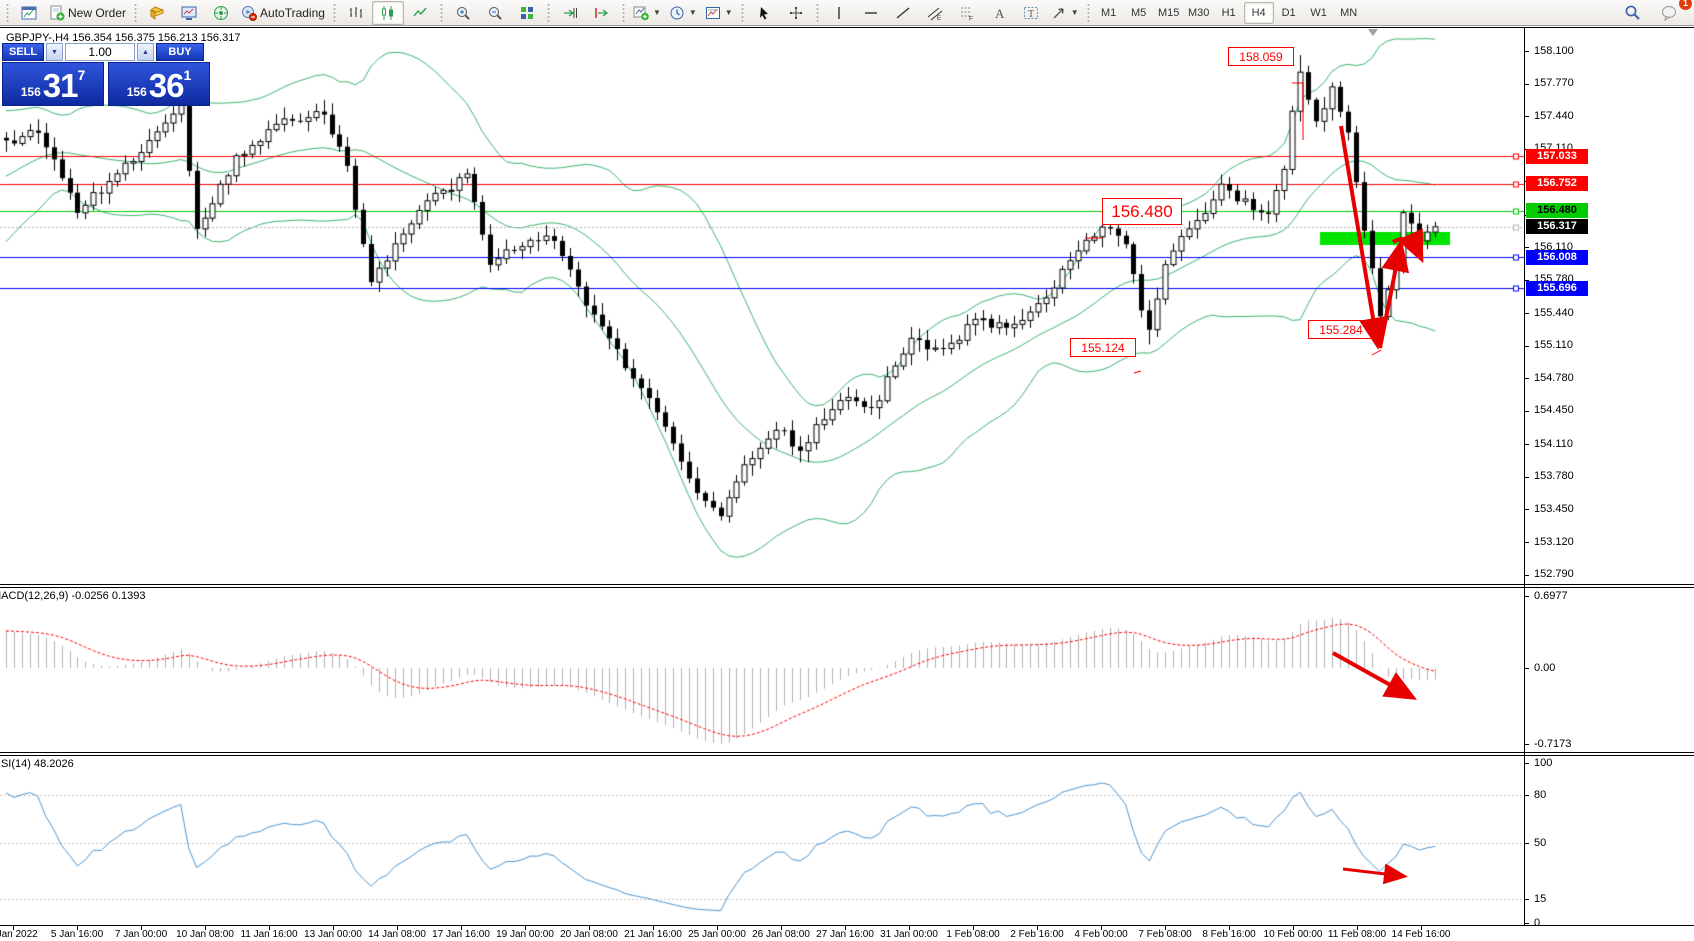 The image size is (1694, 941). What do you see at coordinates (495, 13) in the screenshot?
I see `zoom-out-button` at bounding box center [495, 13].